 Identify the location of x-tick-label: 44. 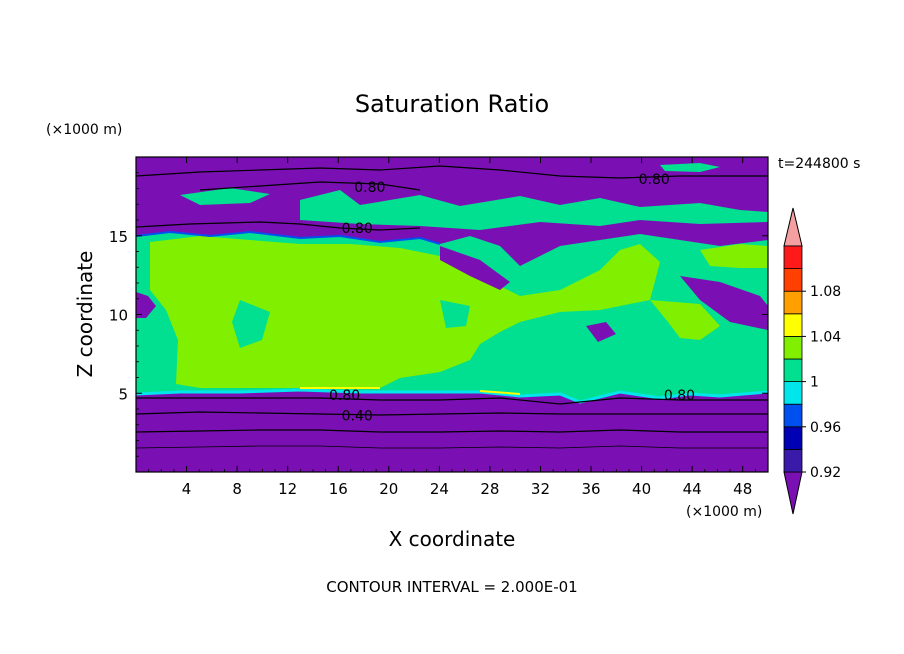
(692, 489).